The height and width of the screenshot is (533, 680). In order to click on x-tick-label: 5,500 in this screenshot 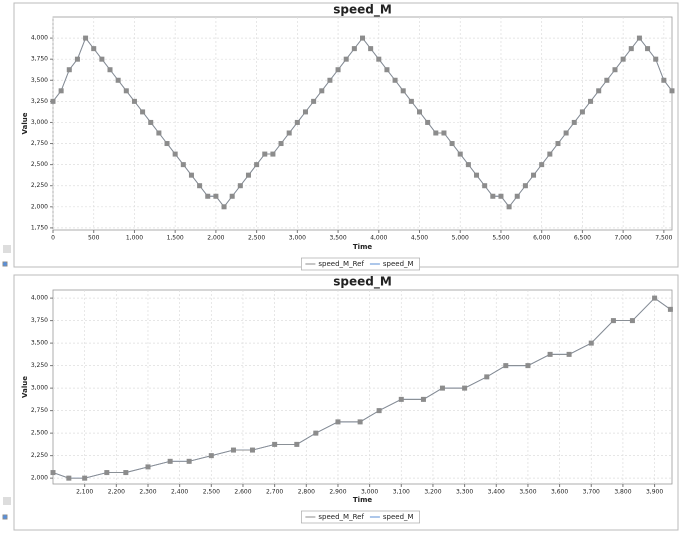, I will do `click(500, 238)`.